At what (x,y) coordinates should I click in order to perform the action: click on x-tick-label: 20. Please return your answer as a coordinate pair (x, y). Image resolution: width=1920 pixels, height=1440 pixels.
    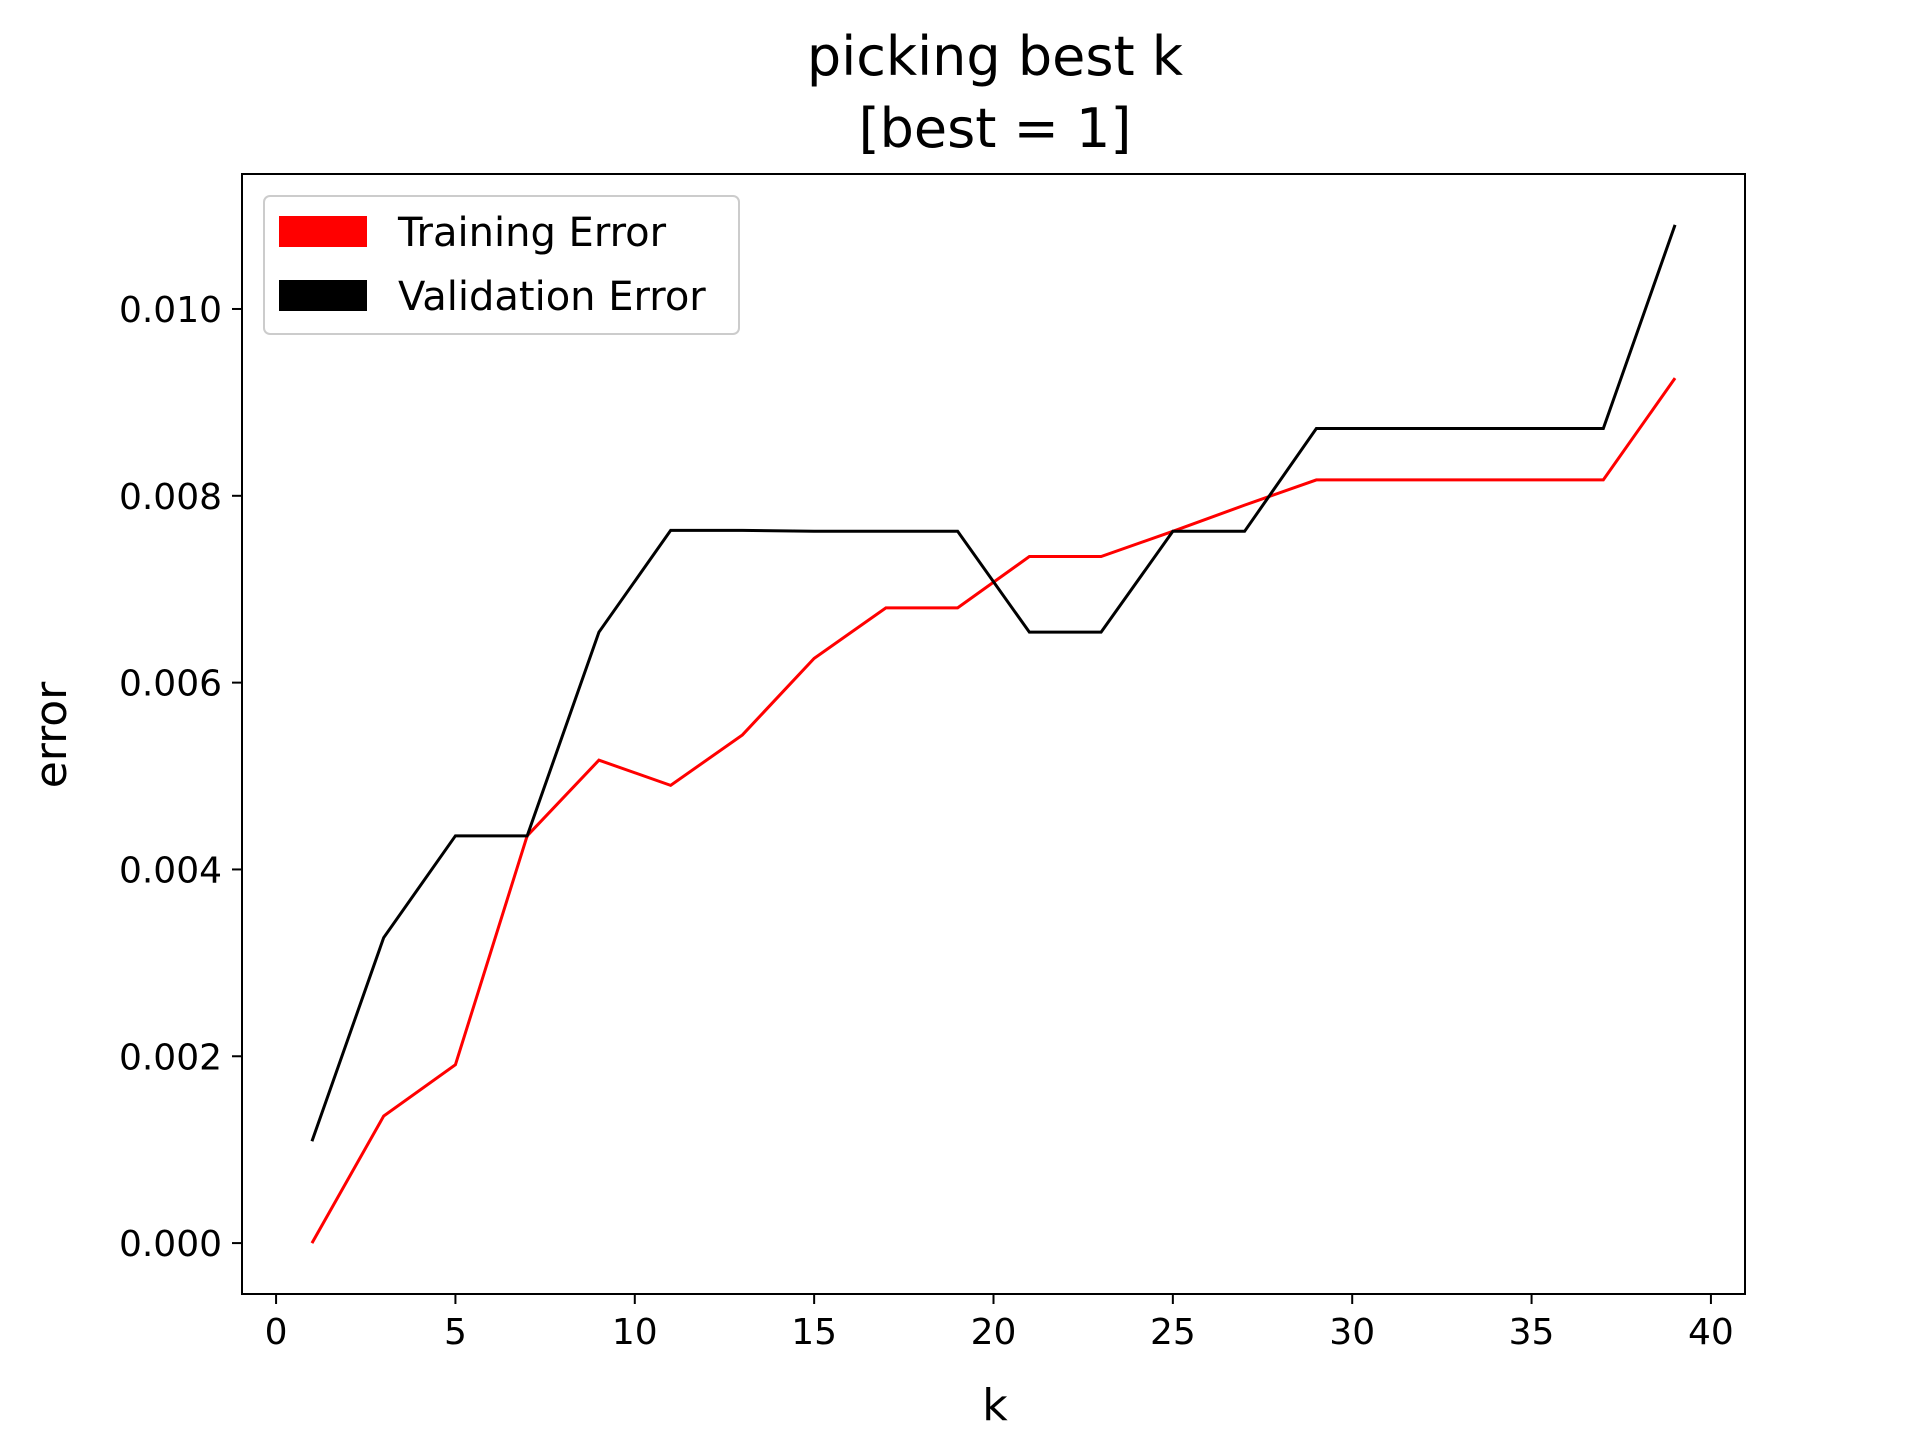
    Looking at the image, I should click on (994, 1332).